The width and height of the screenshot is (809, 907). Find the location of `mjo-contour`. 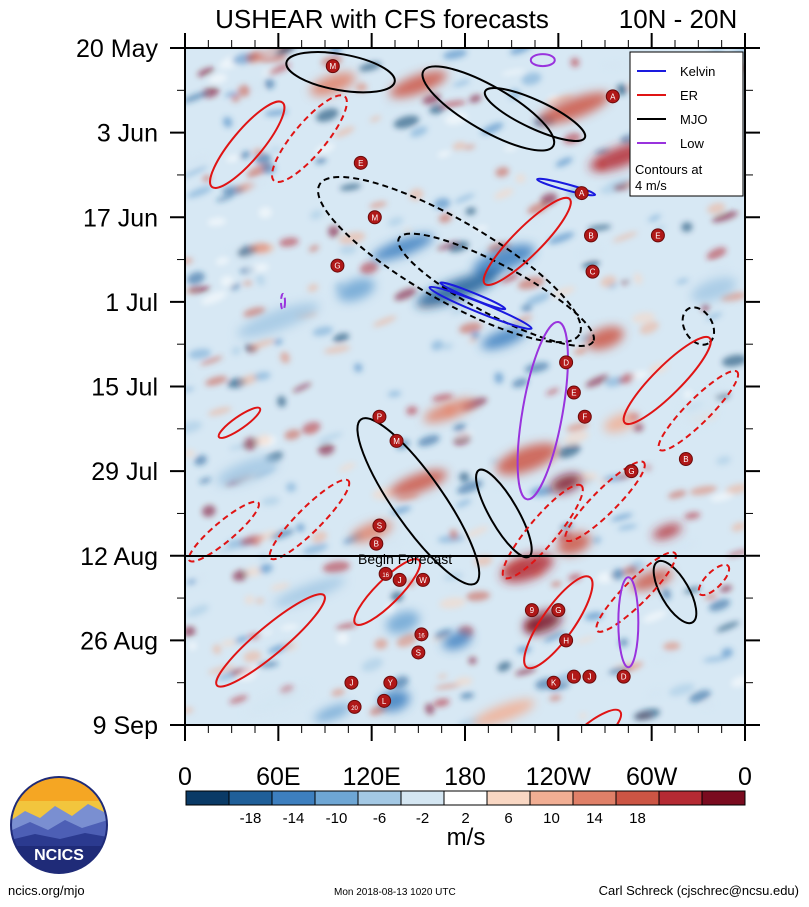

mjo-contour is located at coordinates (340, 72).